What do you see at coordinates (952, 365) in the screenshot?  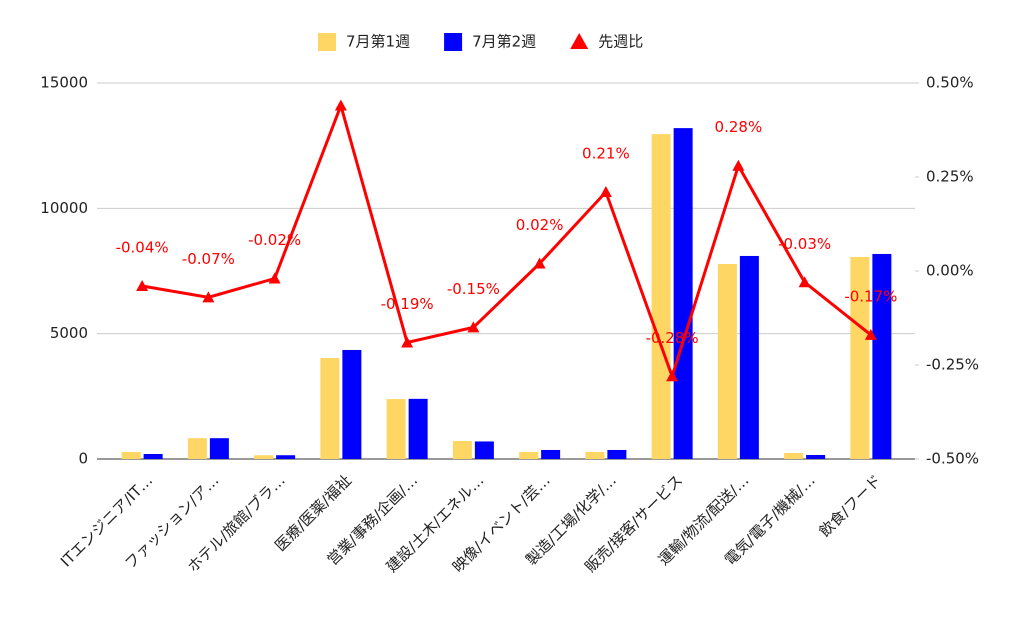 I see `y2-tick-label: -0.25%` at bounding box center [952, 365].